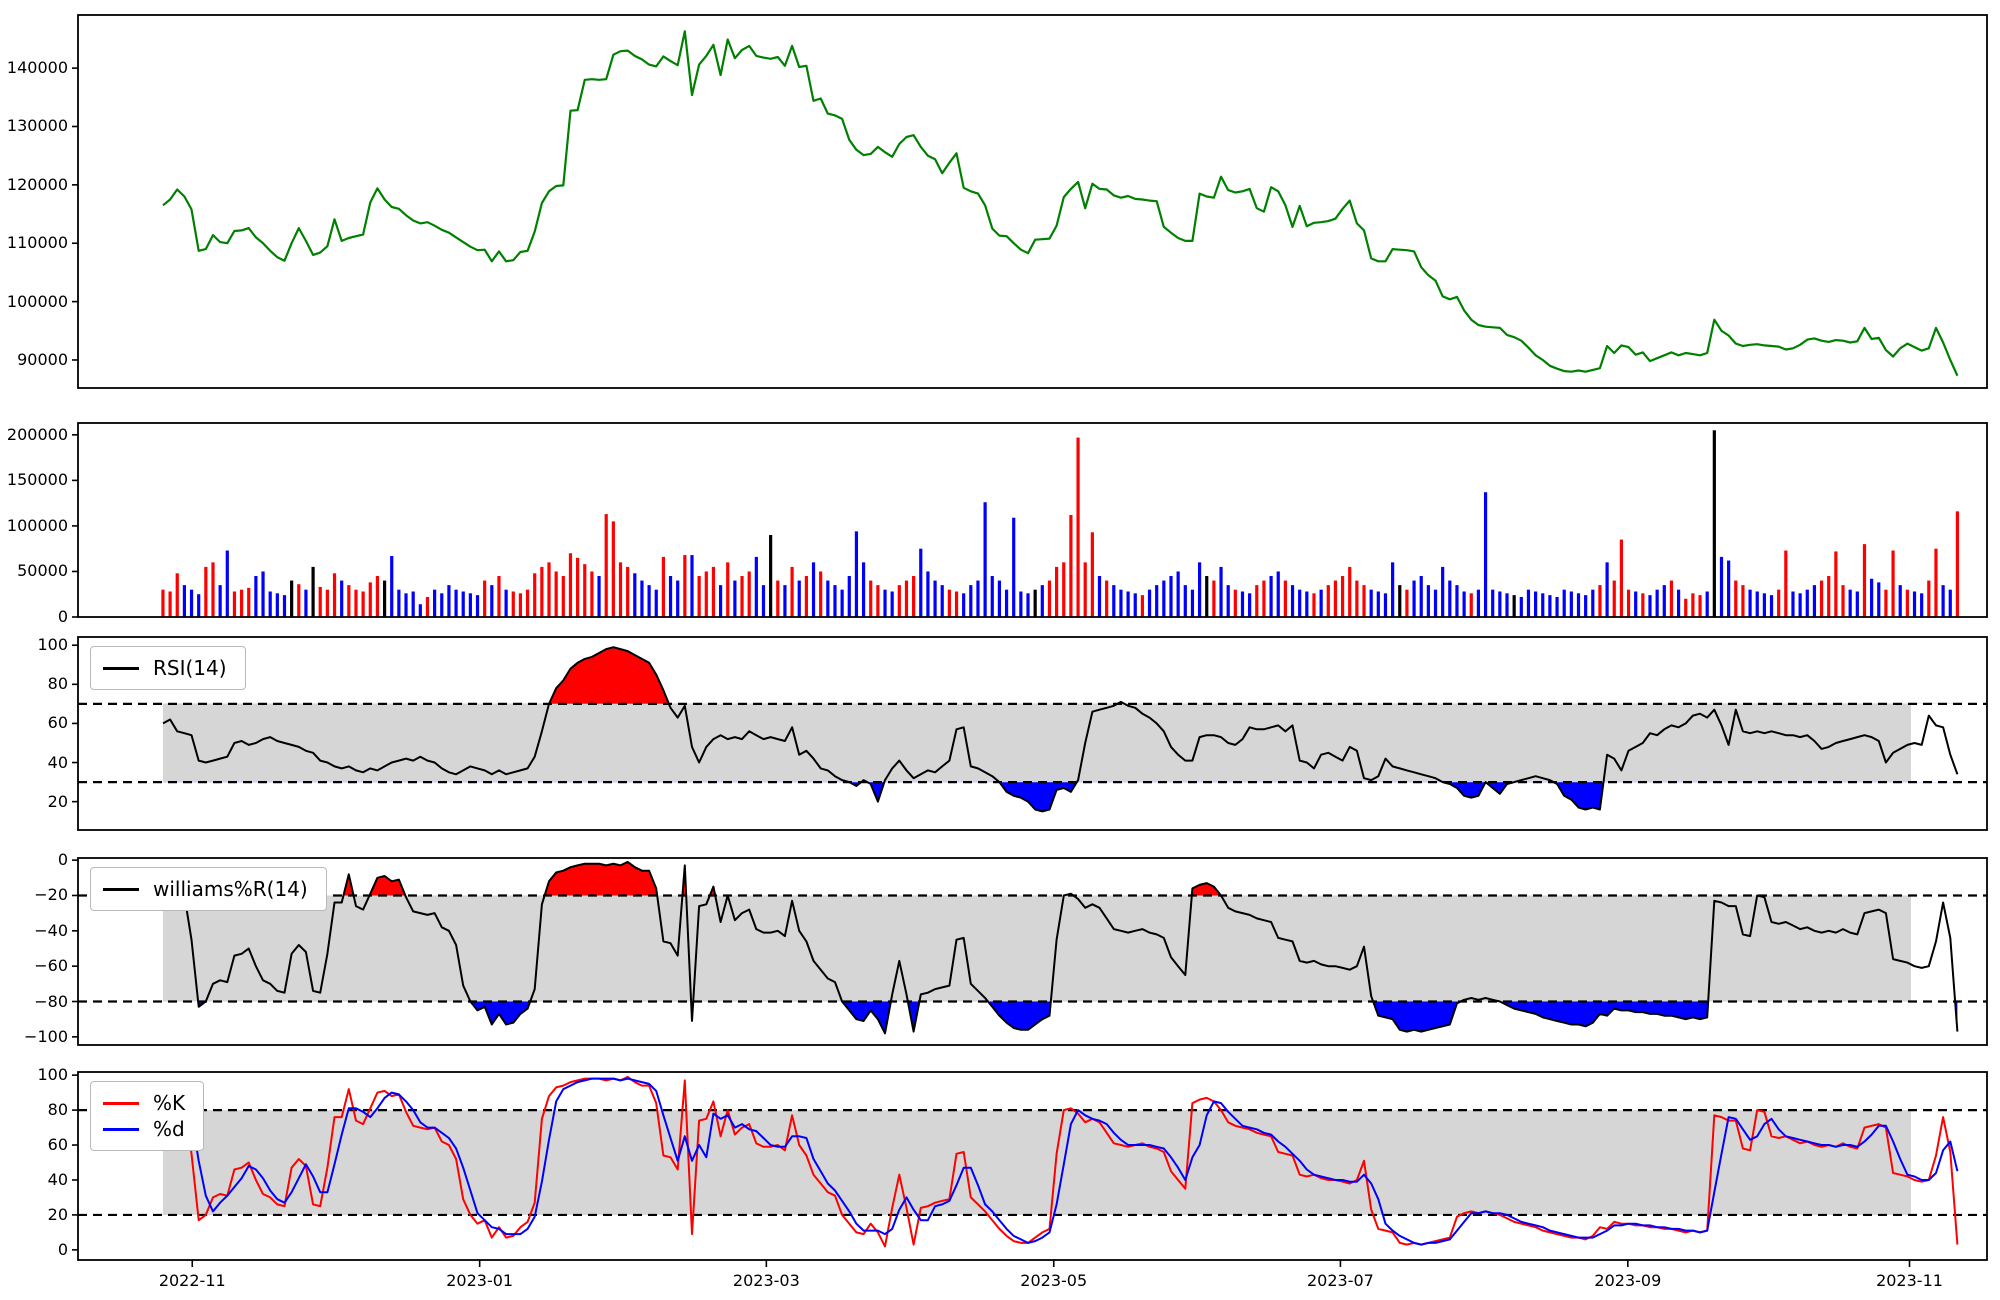 The width and height of the screenshot is (2000, 1300). Describe the element at coordinates (1060, 1161) in the screenshot. I see `stochastic-series-%d` at that location.